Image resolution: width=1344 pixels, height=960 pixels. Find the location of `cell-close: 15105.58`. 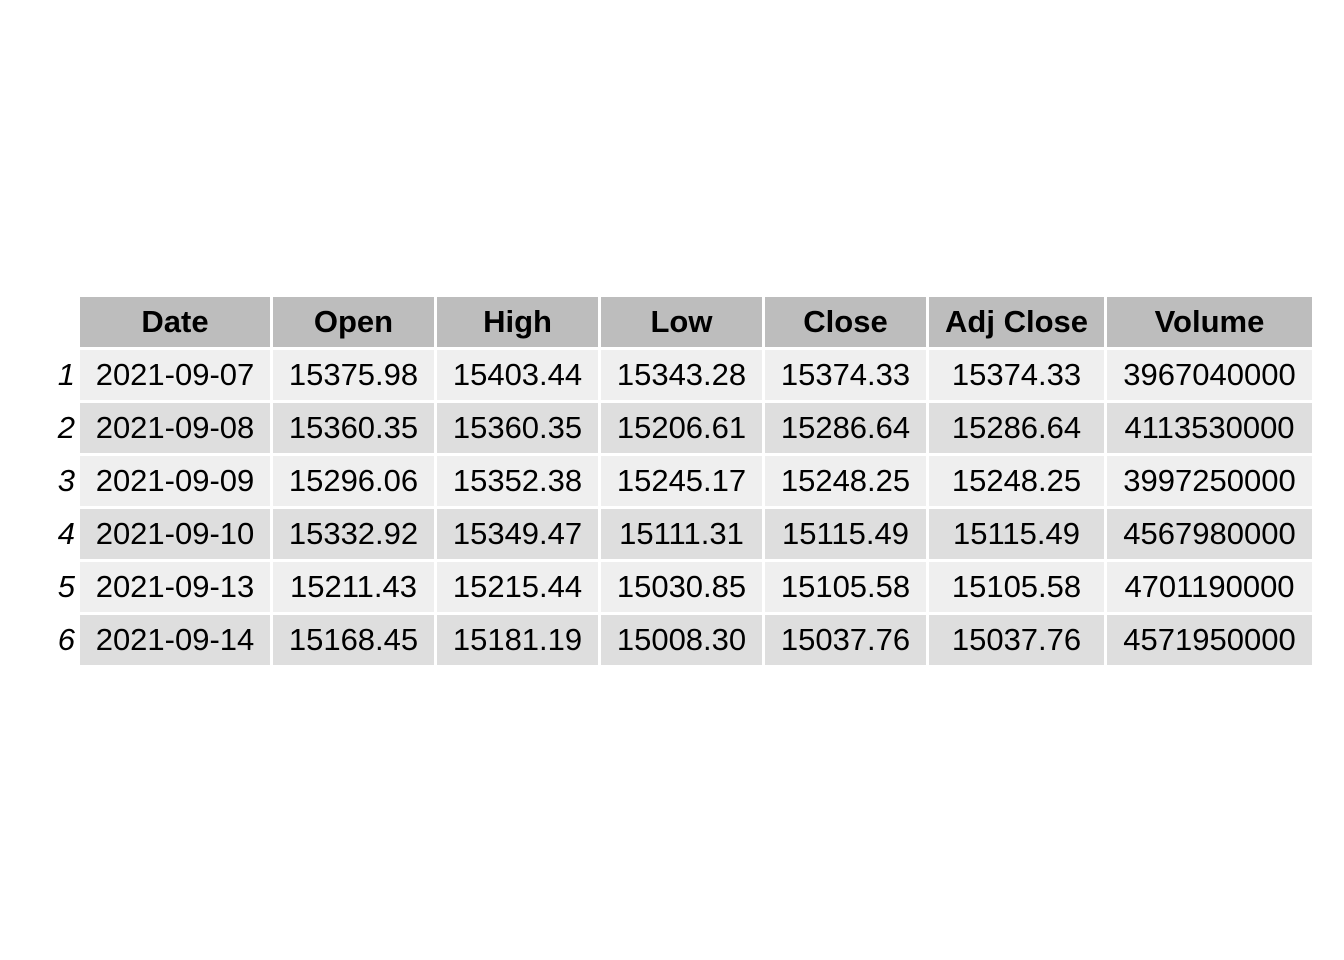

cell-close: 15105.58 is located at coordinates (845, 587).